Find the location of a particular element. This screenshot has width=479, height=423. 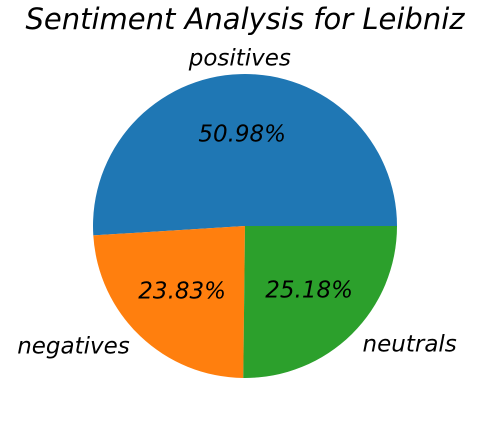

chart-title: Sentiment Analysis for Leibniz is located at coordinates (245, 19).